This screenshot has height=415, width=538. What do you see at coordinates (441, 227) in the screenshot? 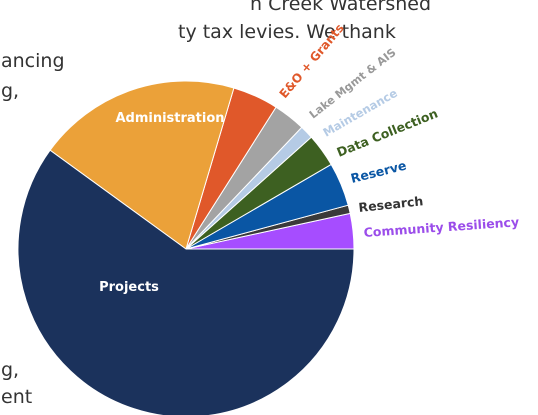
I see `pie-label-community-resiliency: Community Resiliency` at bounding box center [441, 227].